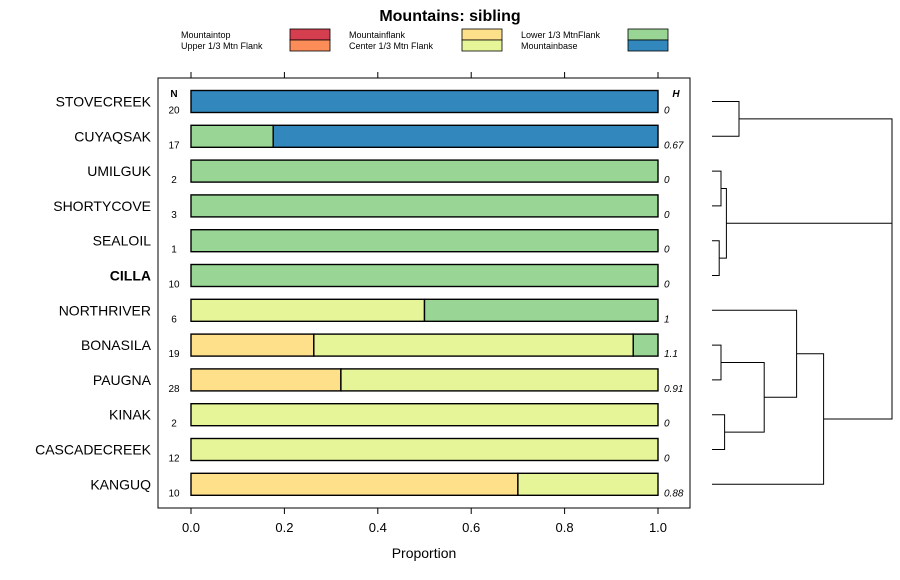 The height and width of the screenshot is (580, 900). What do you see at coordinates (174, 354) in the screenshot?
I see `n-label-bonasila: 19` at bounding box center [174, 354].